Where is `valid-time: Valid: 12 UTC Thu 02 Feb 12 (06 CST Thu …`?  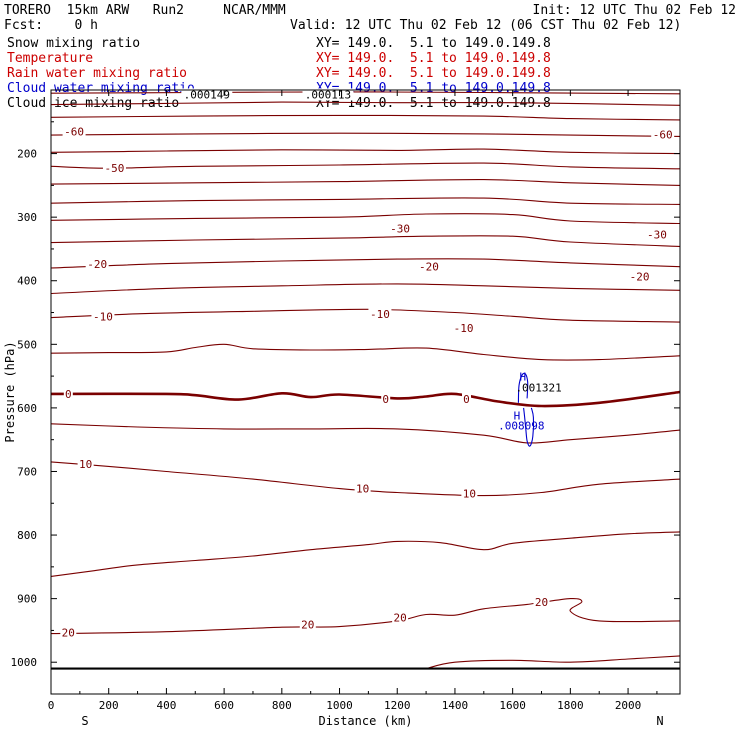 valid-time: Valid: 12 UTC Thu 02 Feb 12 (06 CST Thu … is located at coordinates (486, 25).